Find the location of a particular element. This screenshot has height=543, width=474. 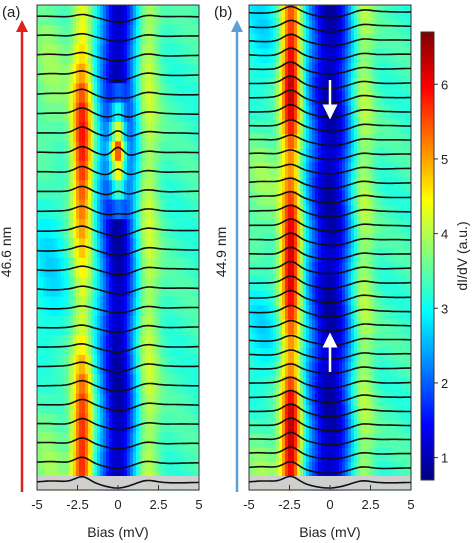

spectrum-line is located at coordinates (118, 150).